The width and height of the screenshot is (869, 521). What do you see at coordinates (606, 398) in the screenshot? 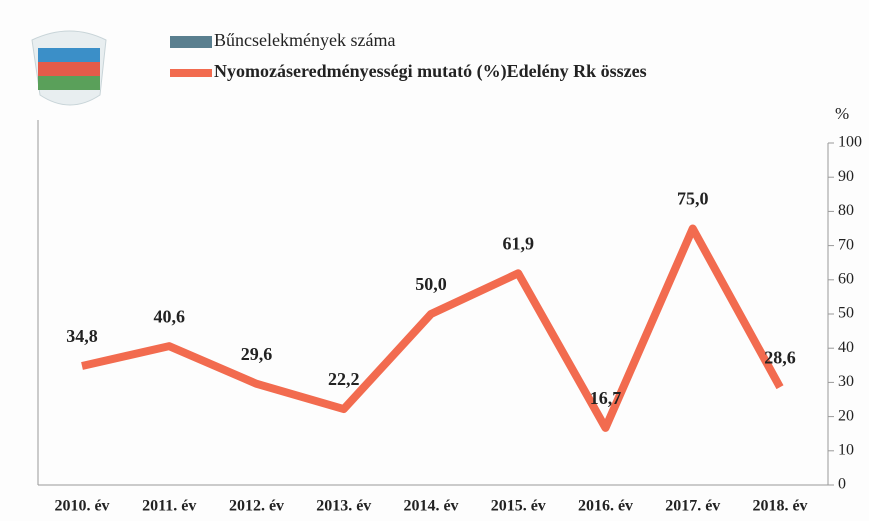
I see `data-label: 16,7` at bounding box center [606, 398].